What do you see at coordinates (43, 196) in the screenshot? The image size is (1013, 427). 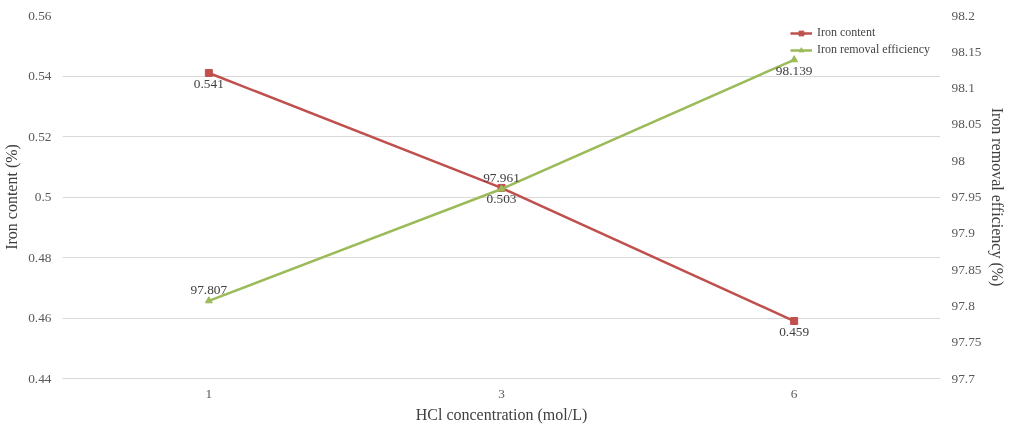 I see `y-tick-label: 0.5` at bounding box center [43, 196].